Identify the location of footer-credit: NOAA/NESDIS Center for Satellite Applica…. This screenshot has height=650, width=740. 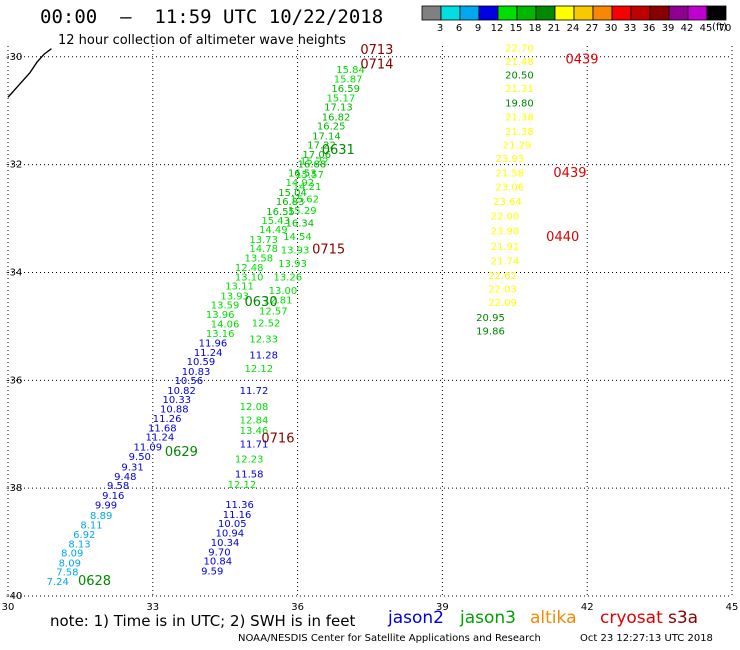
(389, 638).